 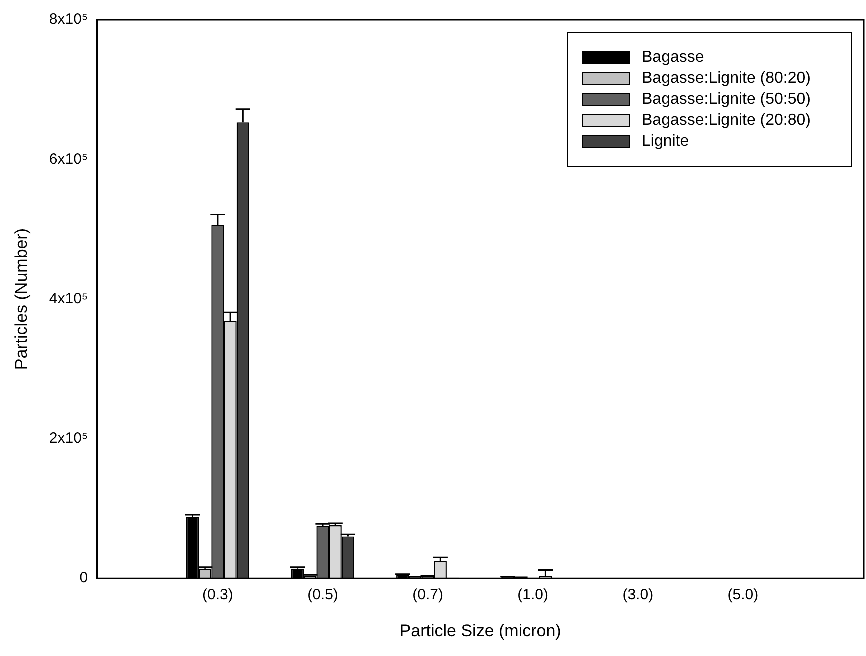 What do you see at coordinates (84, 578) in the screenshot?
I see `y-tick-label: 0` at bounding box center [84, 578].